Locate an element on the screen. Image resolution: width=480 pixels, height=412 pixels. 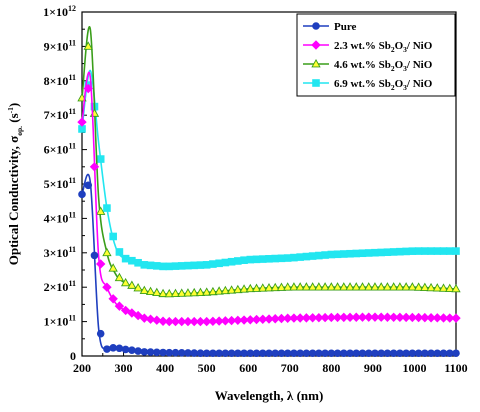
y-tick-label: 1×10¹² is located at coordinates (59, 11).